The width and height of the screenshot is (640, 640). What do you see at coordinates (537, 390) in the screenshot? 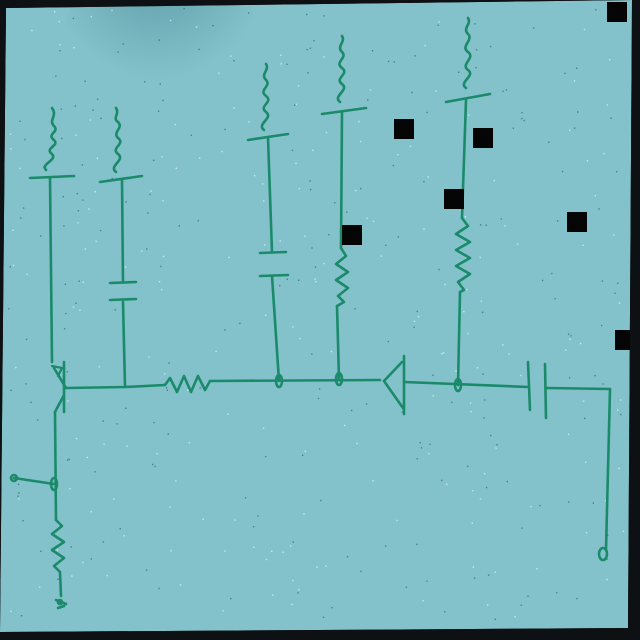
I see `capacitor` at bounding box center [537, 390].